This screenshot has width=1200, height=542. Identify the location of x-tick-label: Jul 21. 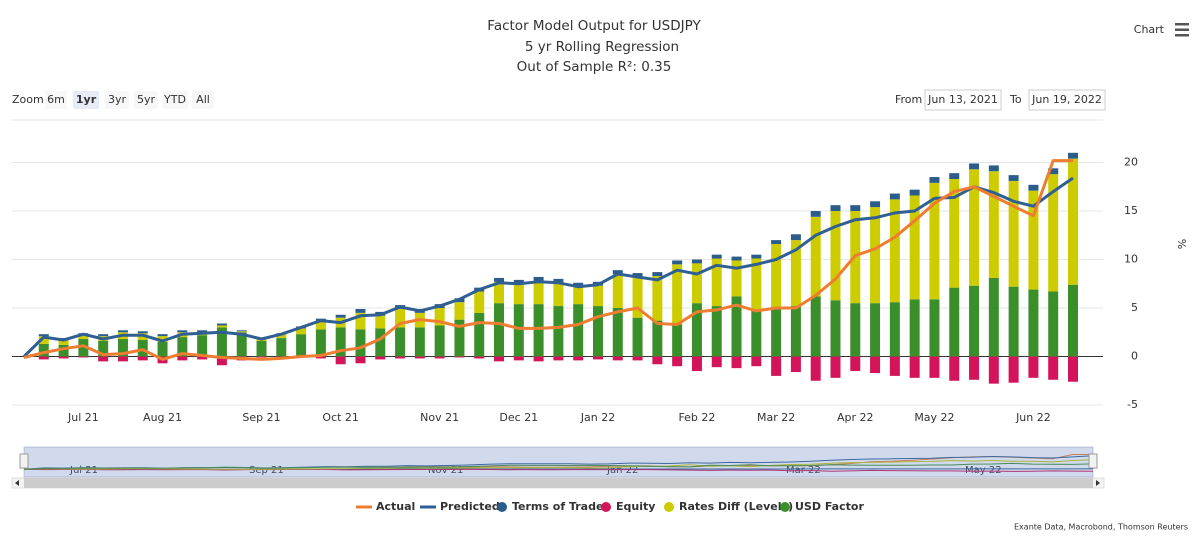
(83, 417).